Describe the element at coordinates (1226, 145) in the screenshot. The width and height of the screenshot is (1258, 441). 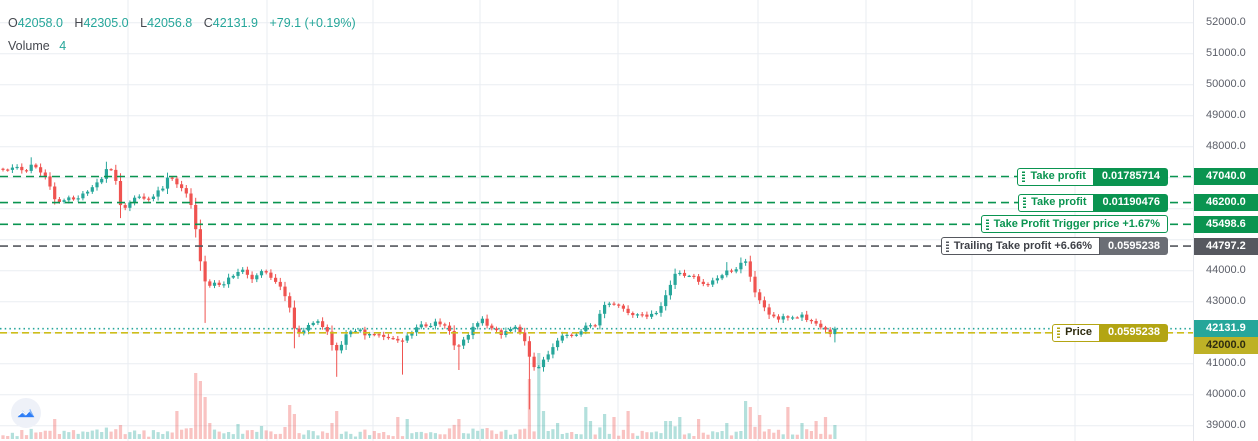
I see `y-axis-tick: 48000.0` at that location.